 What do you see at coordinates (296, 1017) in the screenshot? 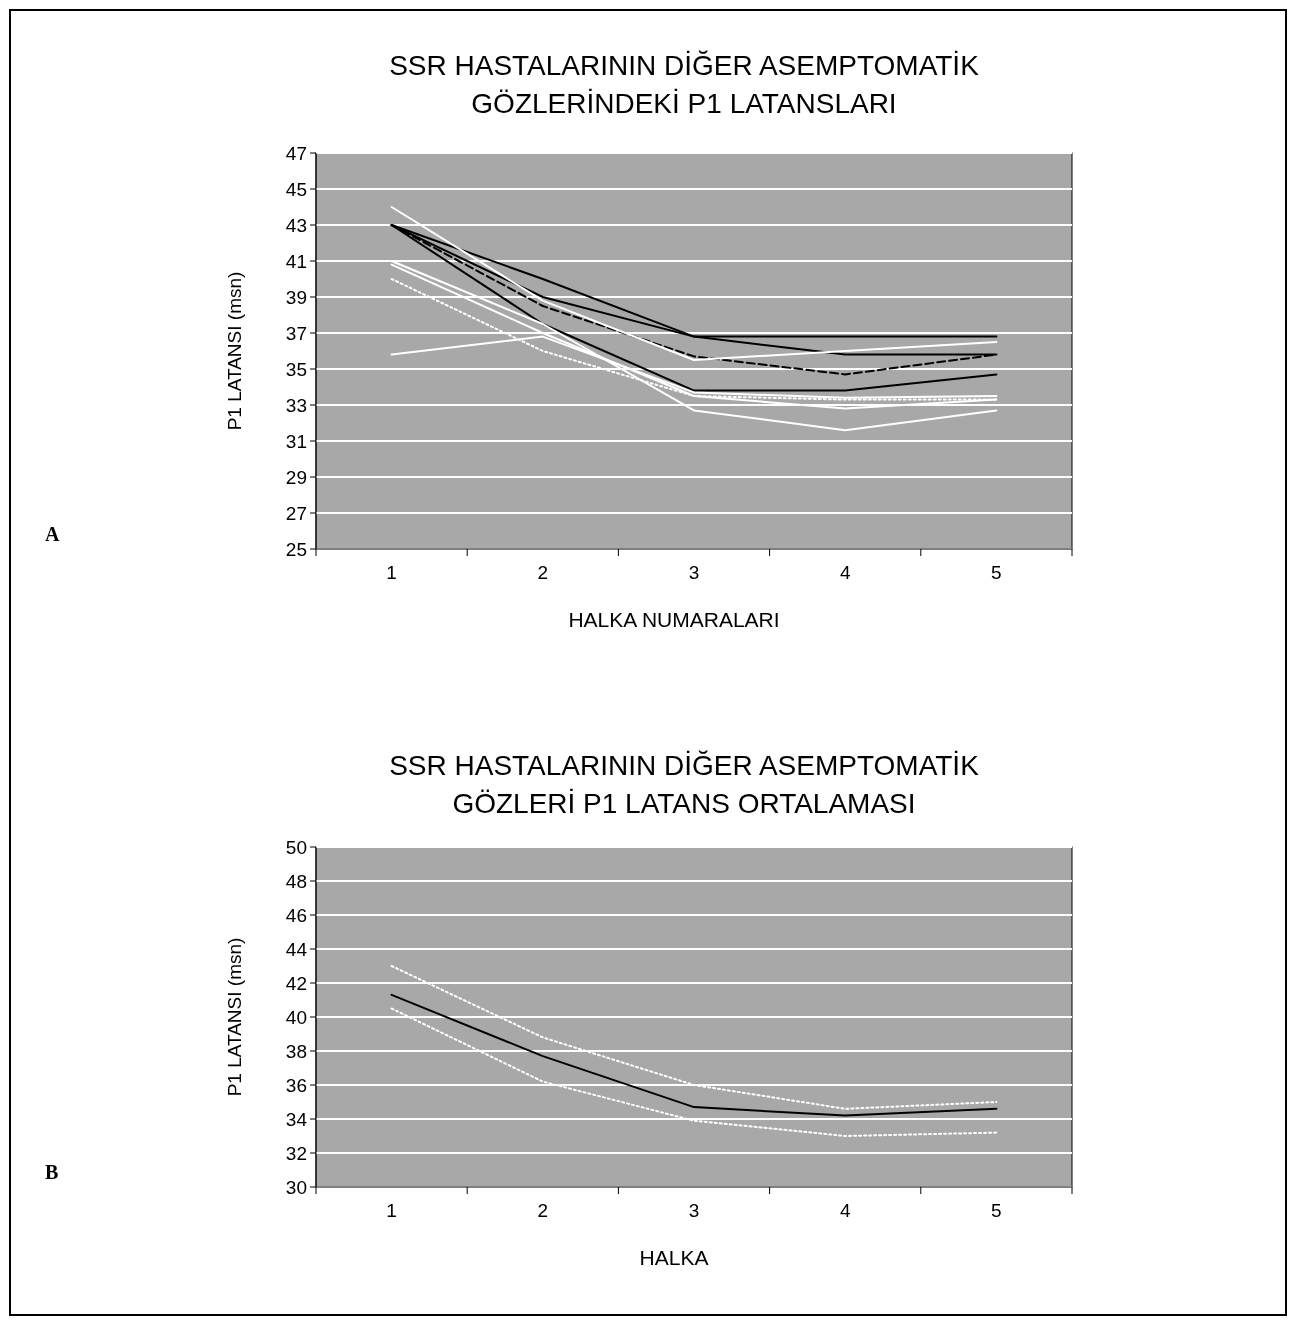
I see `y-tick-label: 40` at bounding box center [296, 1017].